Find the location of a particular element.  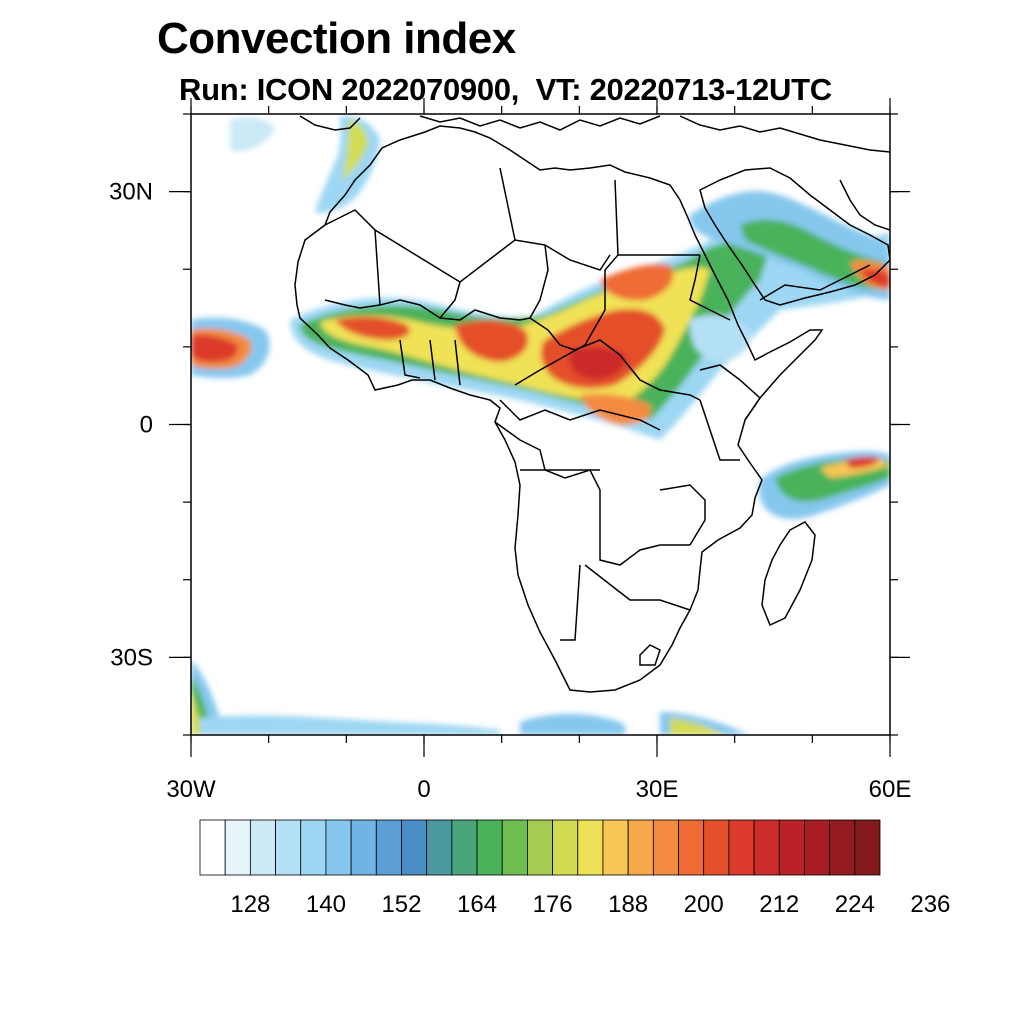

chart-title: Convection index is located at coordinates (336, 38).